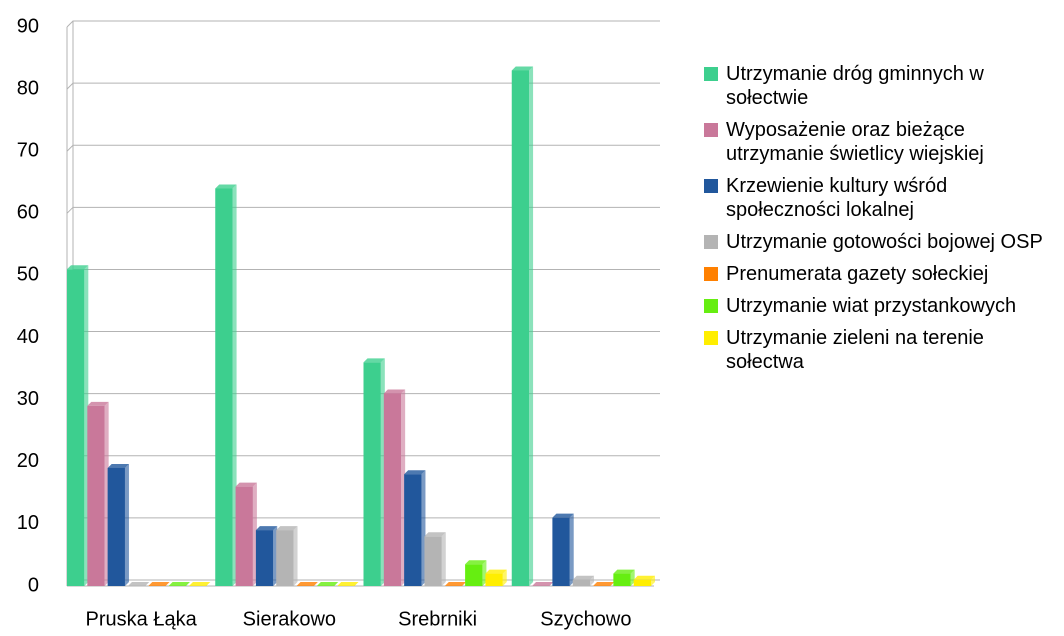 The height and width of the screenshot is (636, 1064). Describe the element at coordinates (28, 337) in the screenshot. I see `y-tick-label: 40` at that location.